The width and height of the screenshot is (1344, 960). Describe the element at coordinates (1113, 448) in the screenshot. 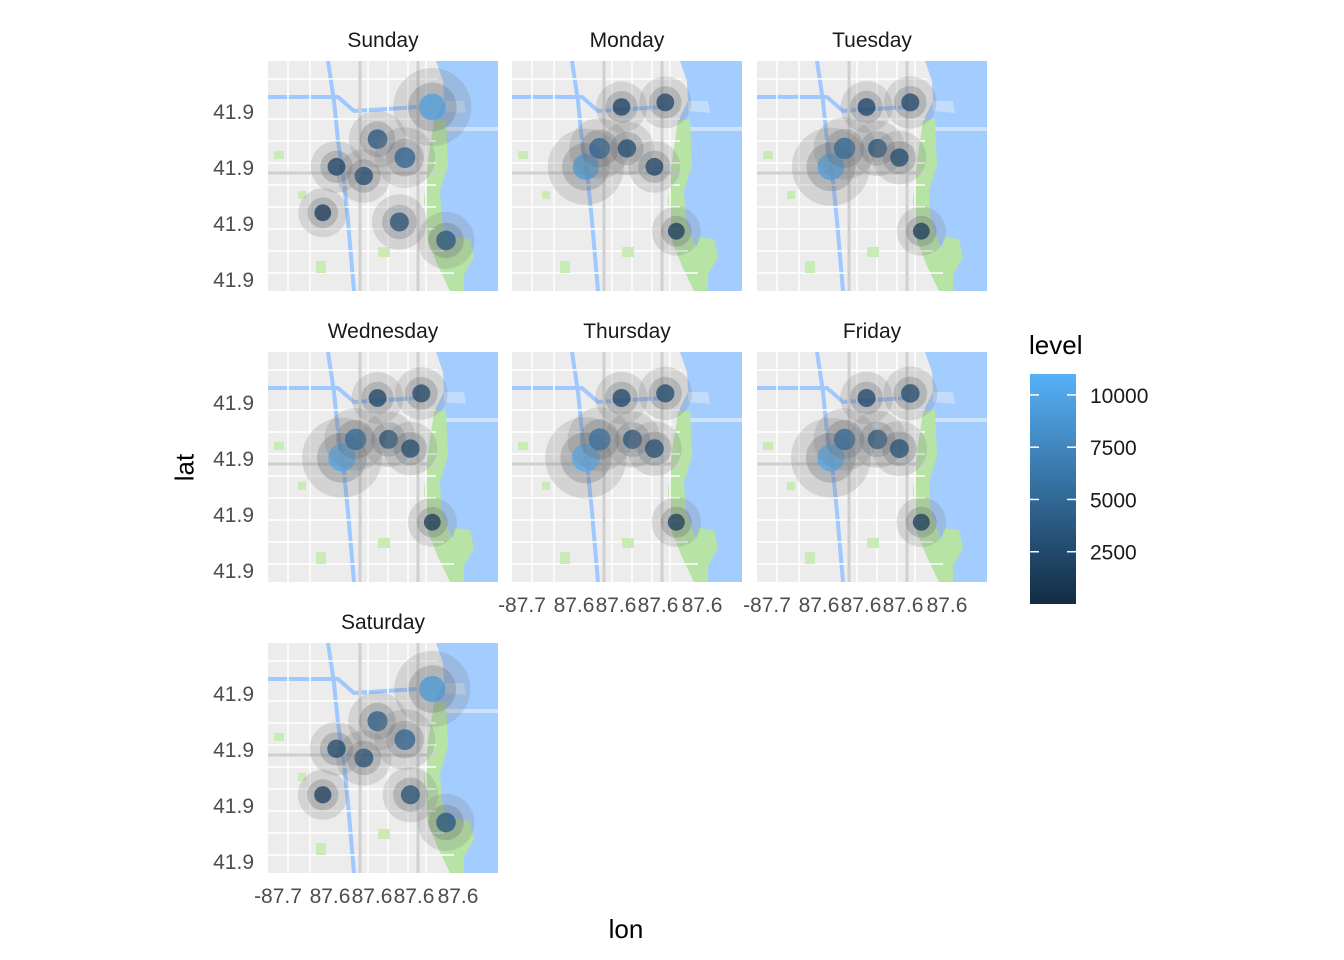

I see `legend-tick-label: 7500` at that location.